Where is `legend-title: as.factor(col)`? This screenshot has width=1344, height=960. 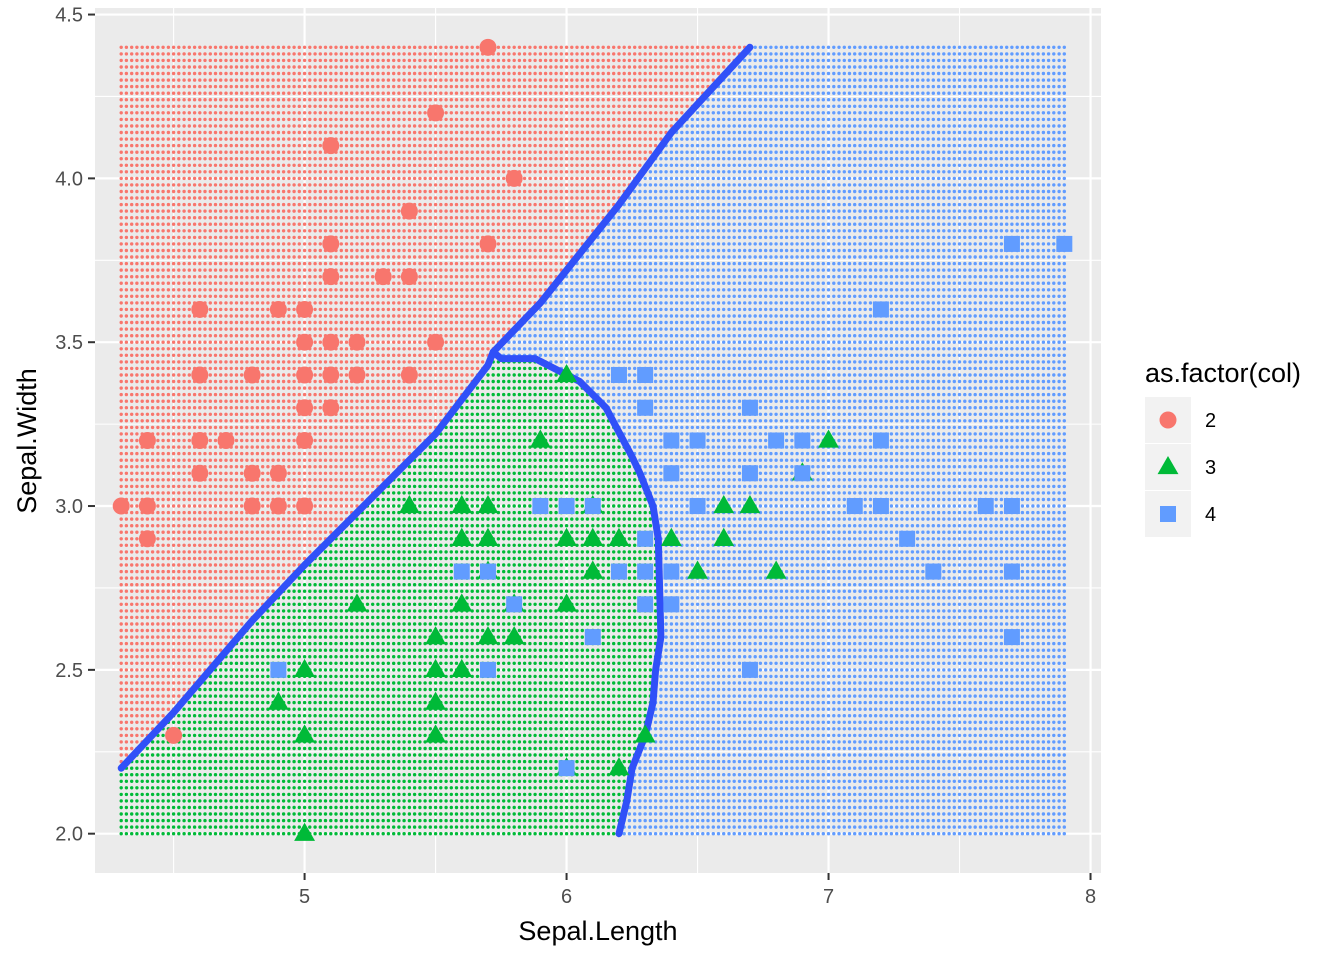 legend-title: as.factor(col) is located at coordinates (1223, 373).